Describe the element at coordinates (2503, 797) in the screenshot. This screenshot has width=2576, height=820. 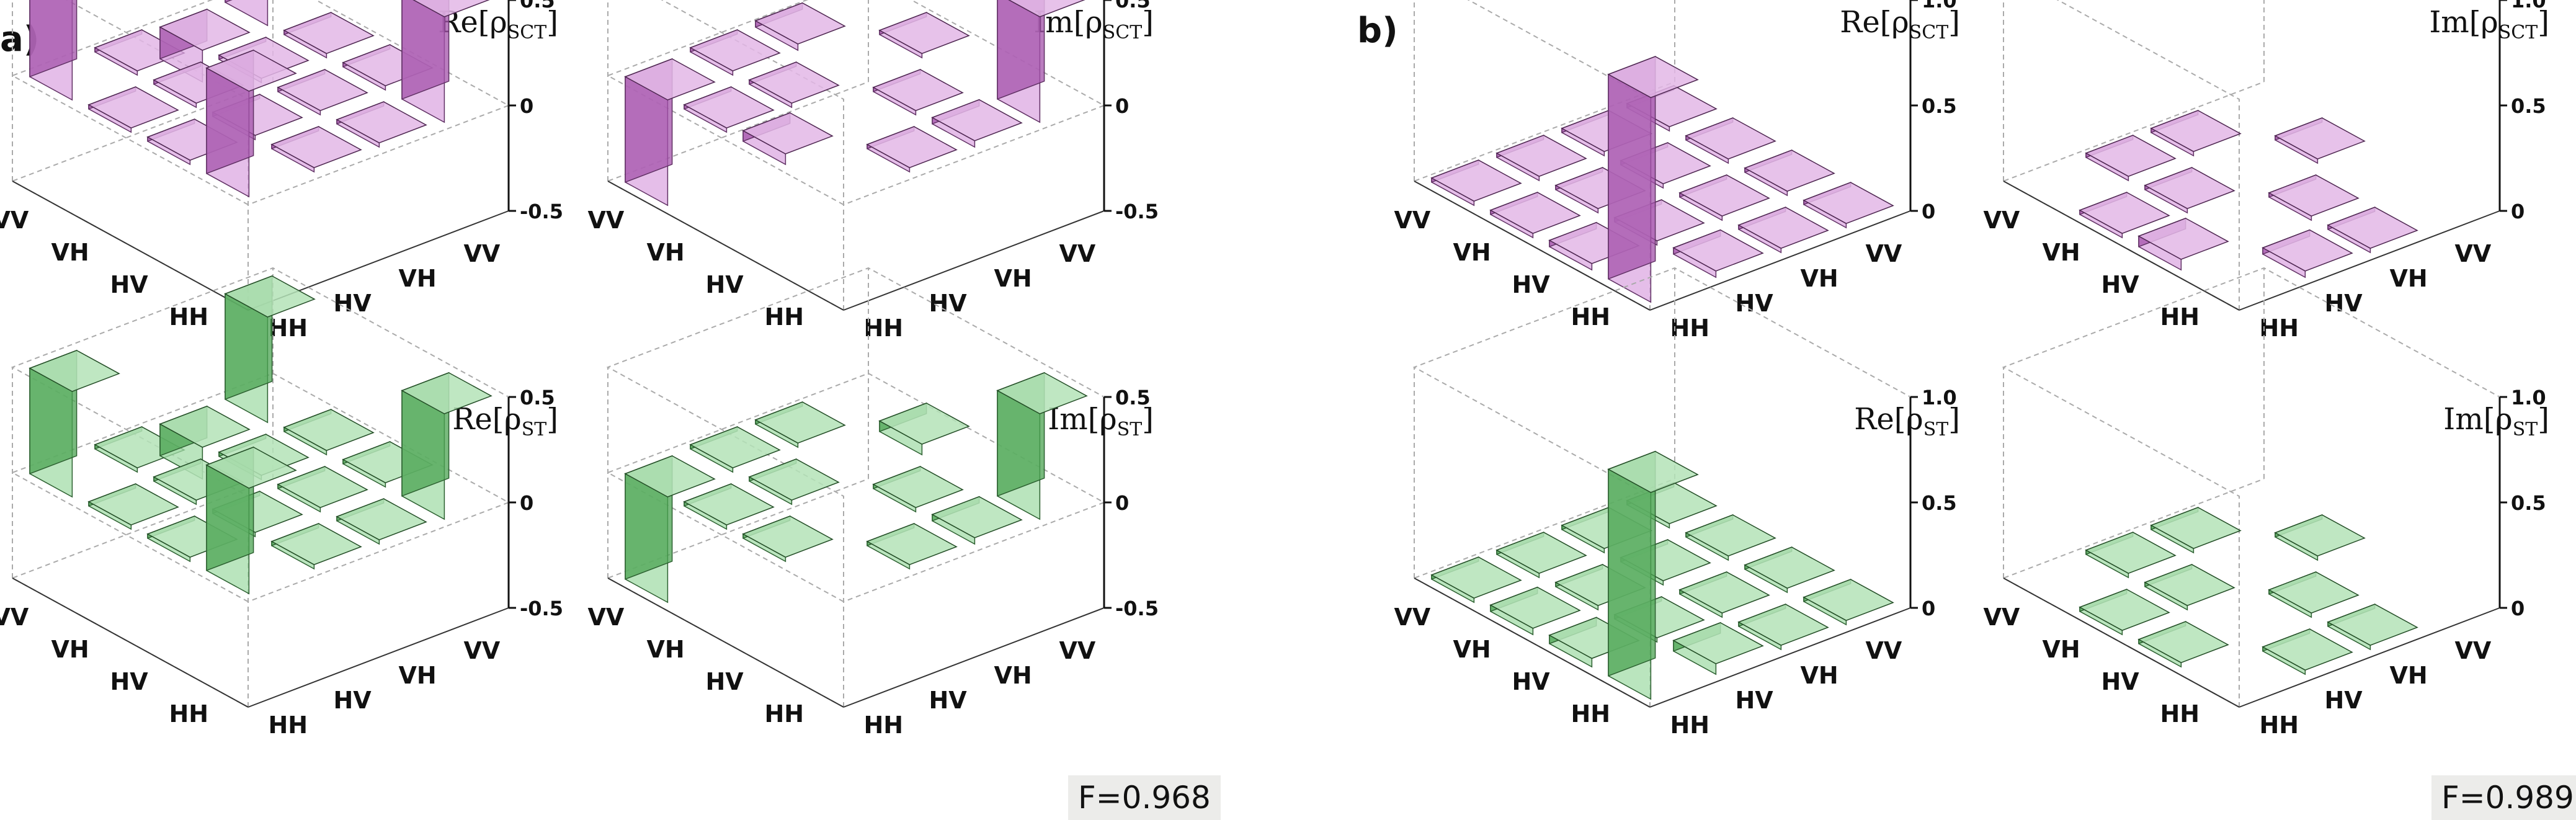
I see `fidelity-label-b: F=0.989` at that location.